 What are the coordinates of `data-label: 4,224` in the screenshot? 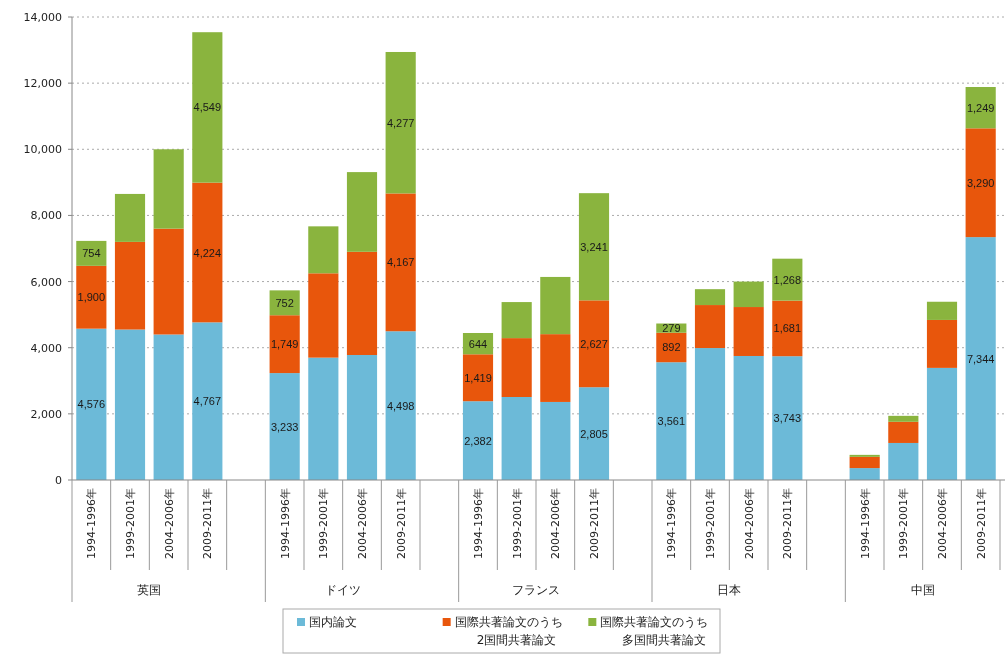 It's located at (207, 252).